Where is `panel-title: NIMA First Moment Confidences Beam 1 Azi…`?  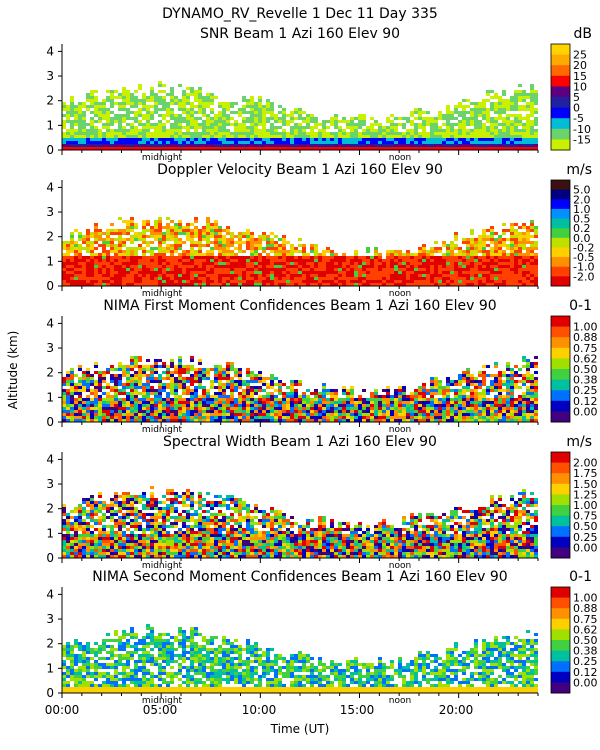 panel-title: NIMA First Moment Confidences Beam 1 Azi… is located at coordinates (299, 306).